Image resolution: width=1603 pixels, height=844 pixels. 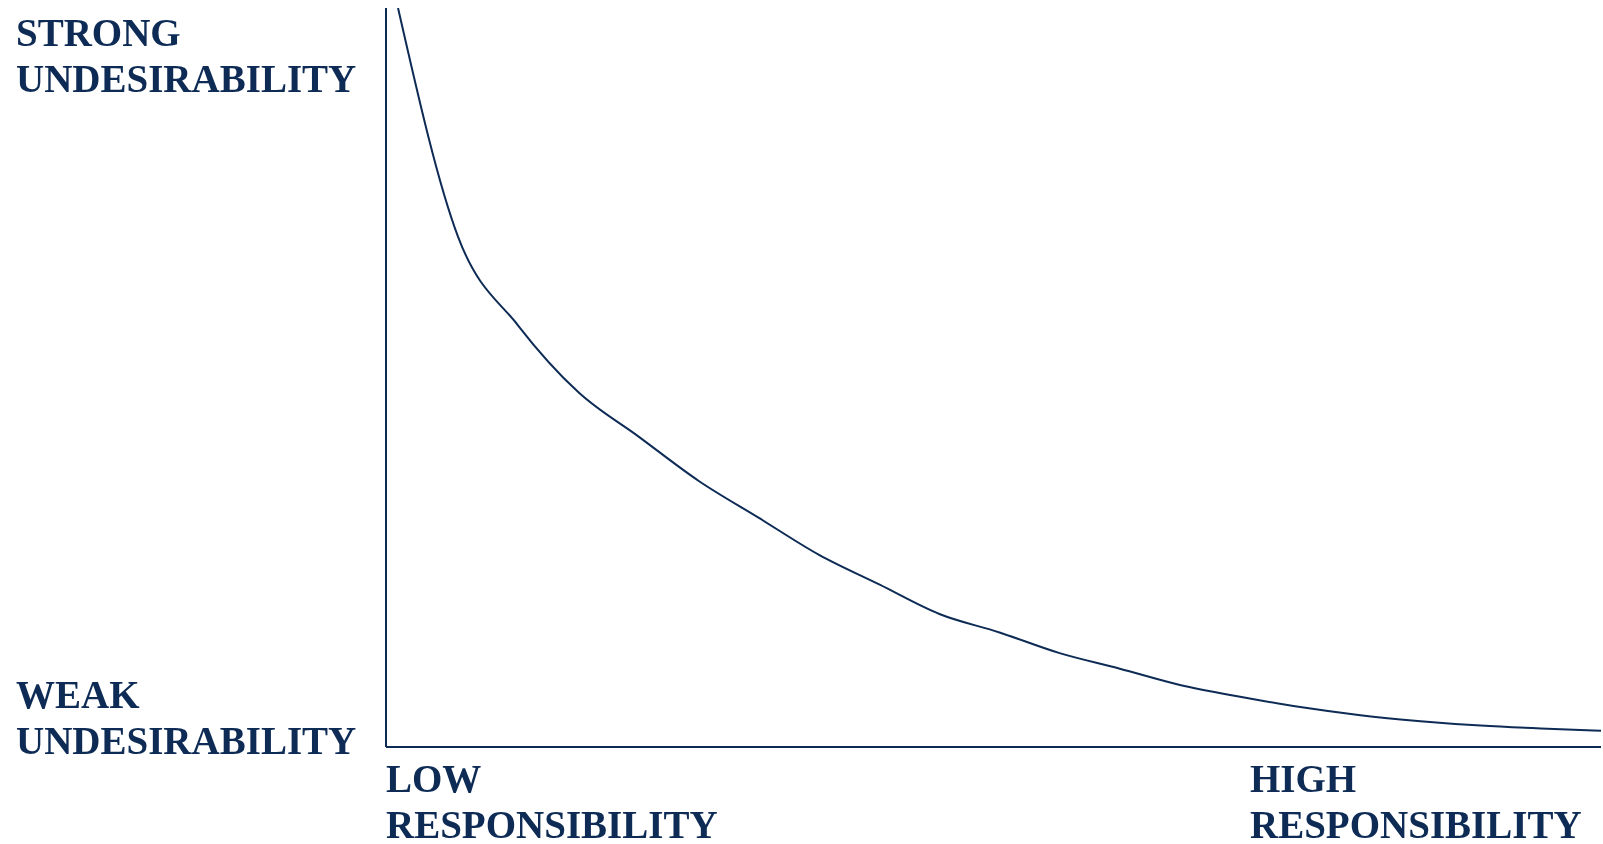 I want to click on text: WEAK UNDESIRABILITY, so click(x=187, y=718).